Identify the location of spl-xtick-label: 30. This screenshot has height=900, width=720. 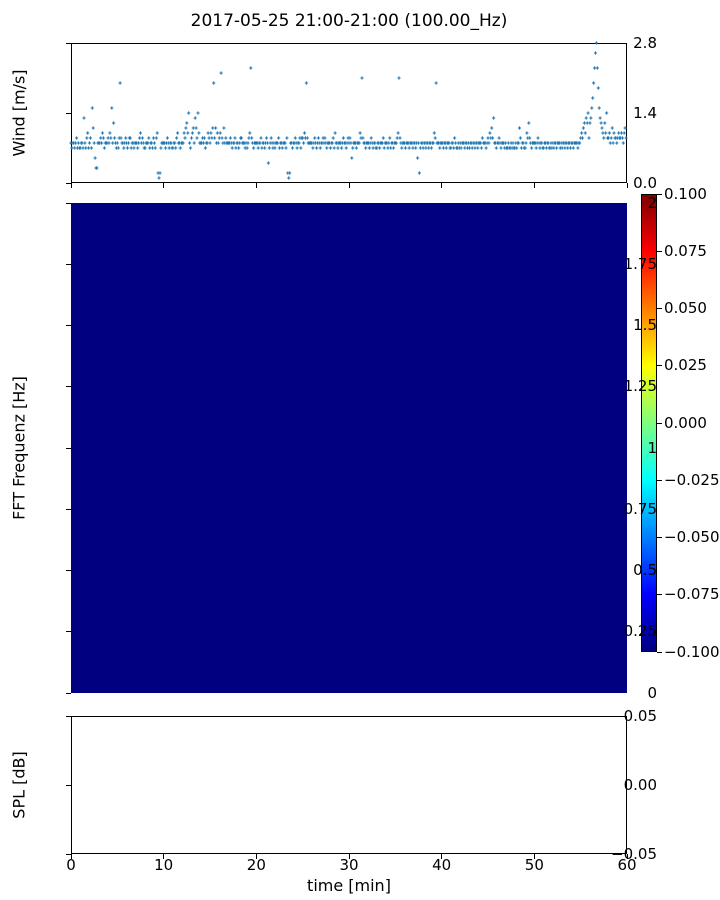
(349, 865).